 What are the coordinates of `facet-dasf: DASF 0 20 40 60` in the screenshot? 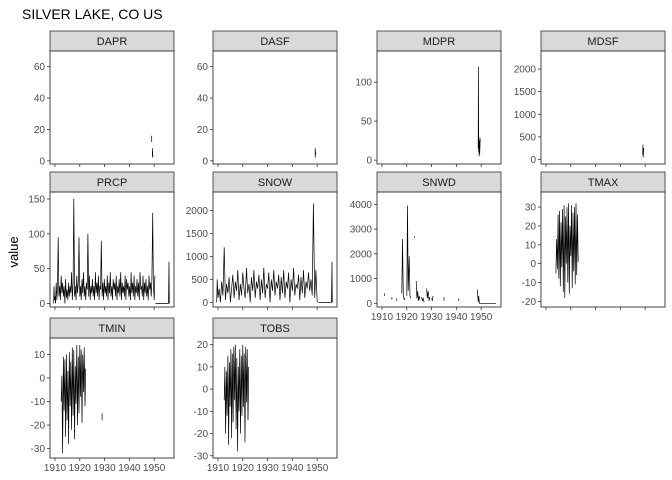 It's located at (267, 98).